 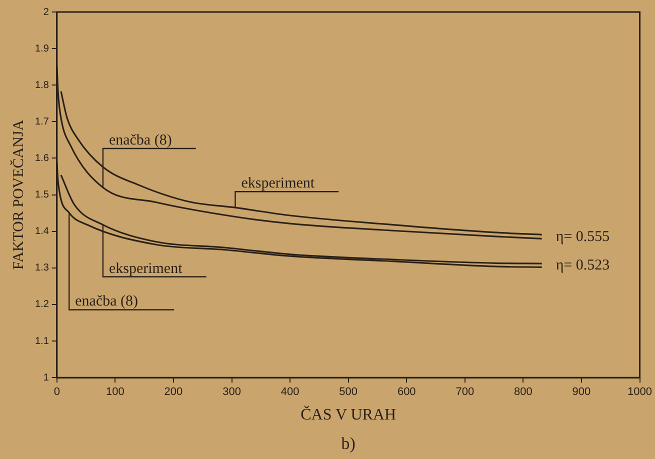 What do you see at coordinates (42, 158) in the screenshot?
I see `y-tick-label: 1.6` at bounding box center [42, 158].